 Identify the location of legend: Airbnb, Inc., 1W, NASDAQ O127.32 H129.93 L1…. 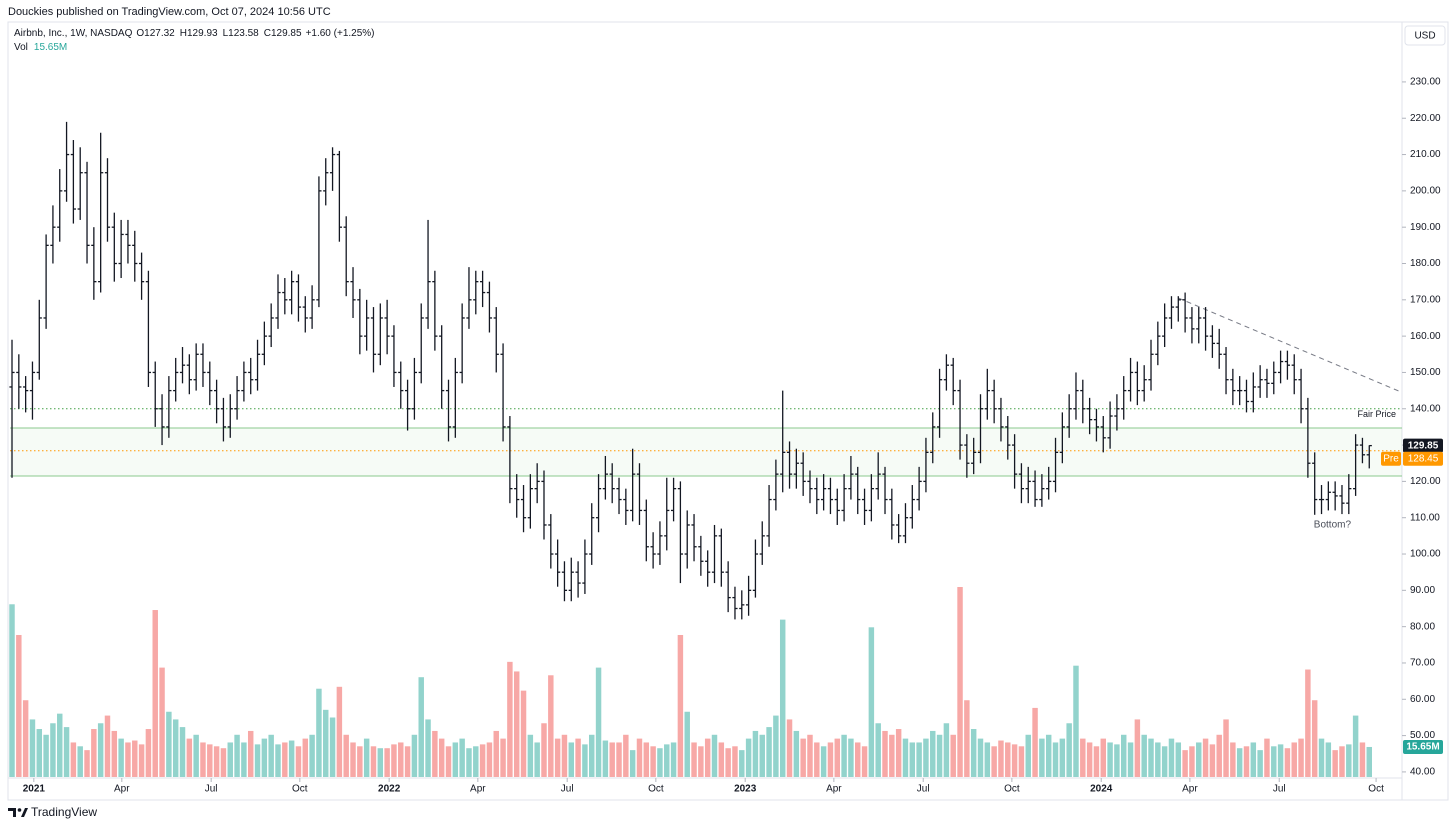
(194, 33).